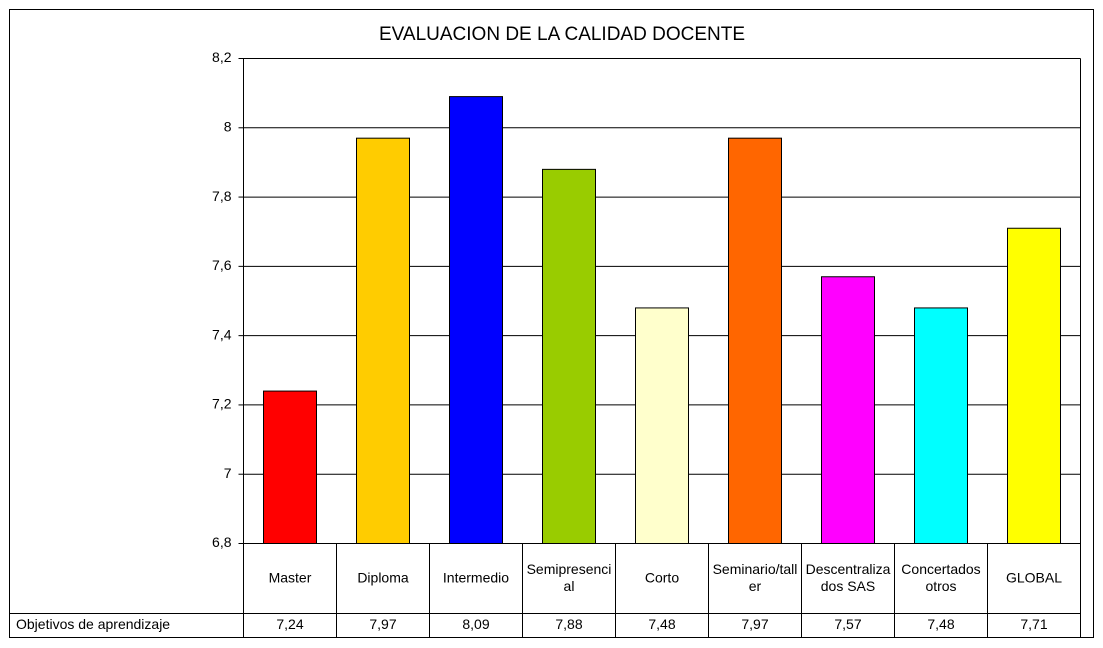 The image size is (1103, 648). I want to click on y-tick-label: 7, so click(228, 473).